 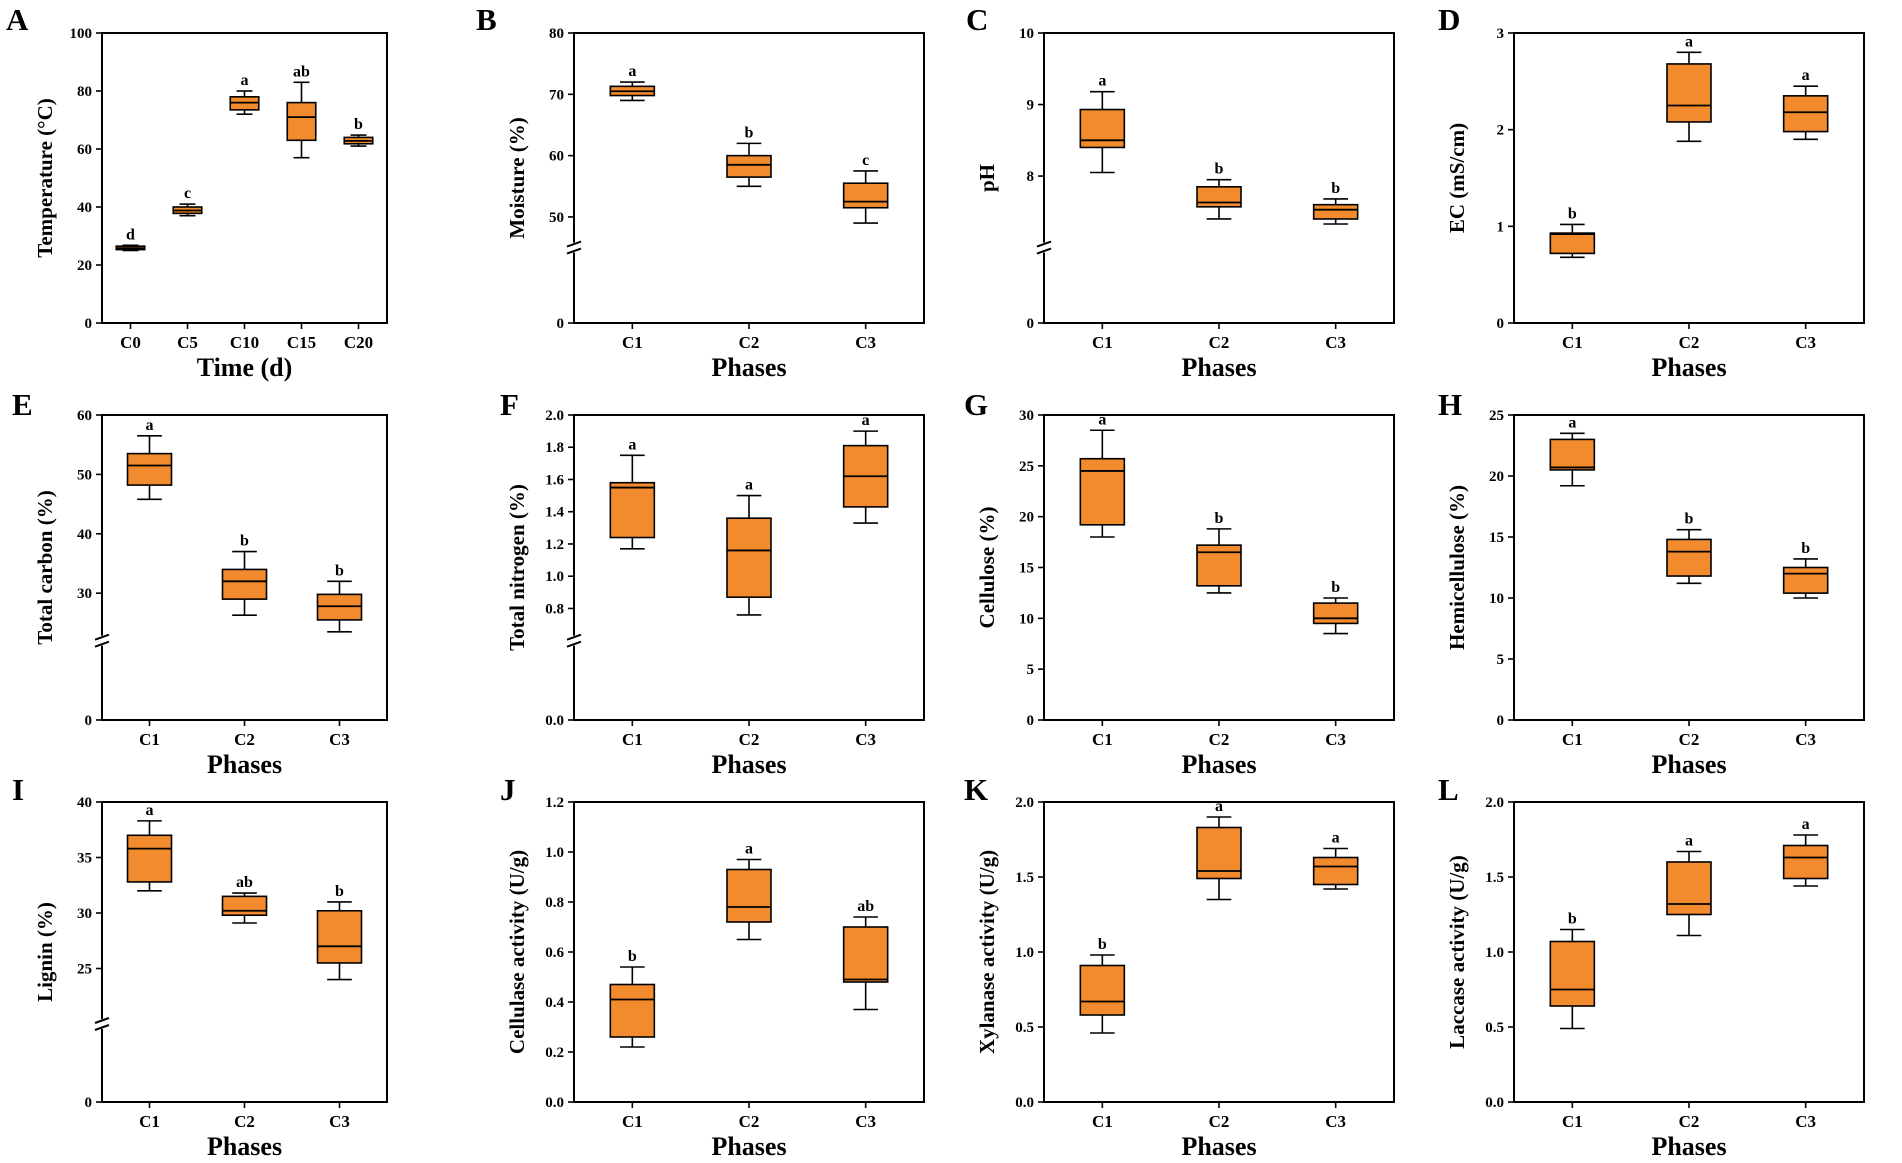 What do you see at coordinates (987, 178) in the screenshot?
I see `y-axis-label: pH` at bounding box center [987, 178].